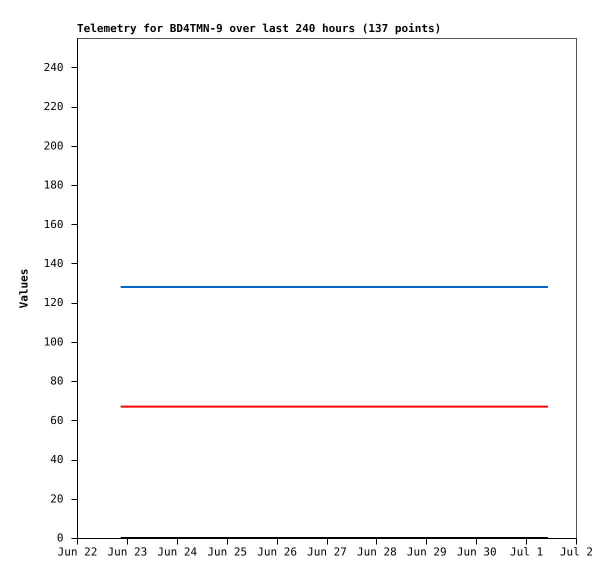 This screenshot has width=615, height=579. I want to click on y-tick-label: 40, so click(57, 459).